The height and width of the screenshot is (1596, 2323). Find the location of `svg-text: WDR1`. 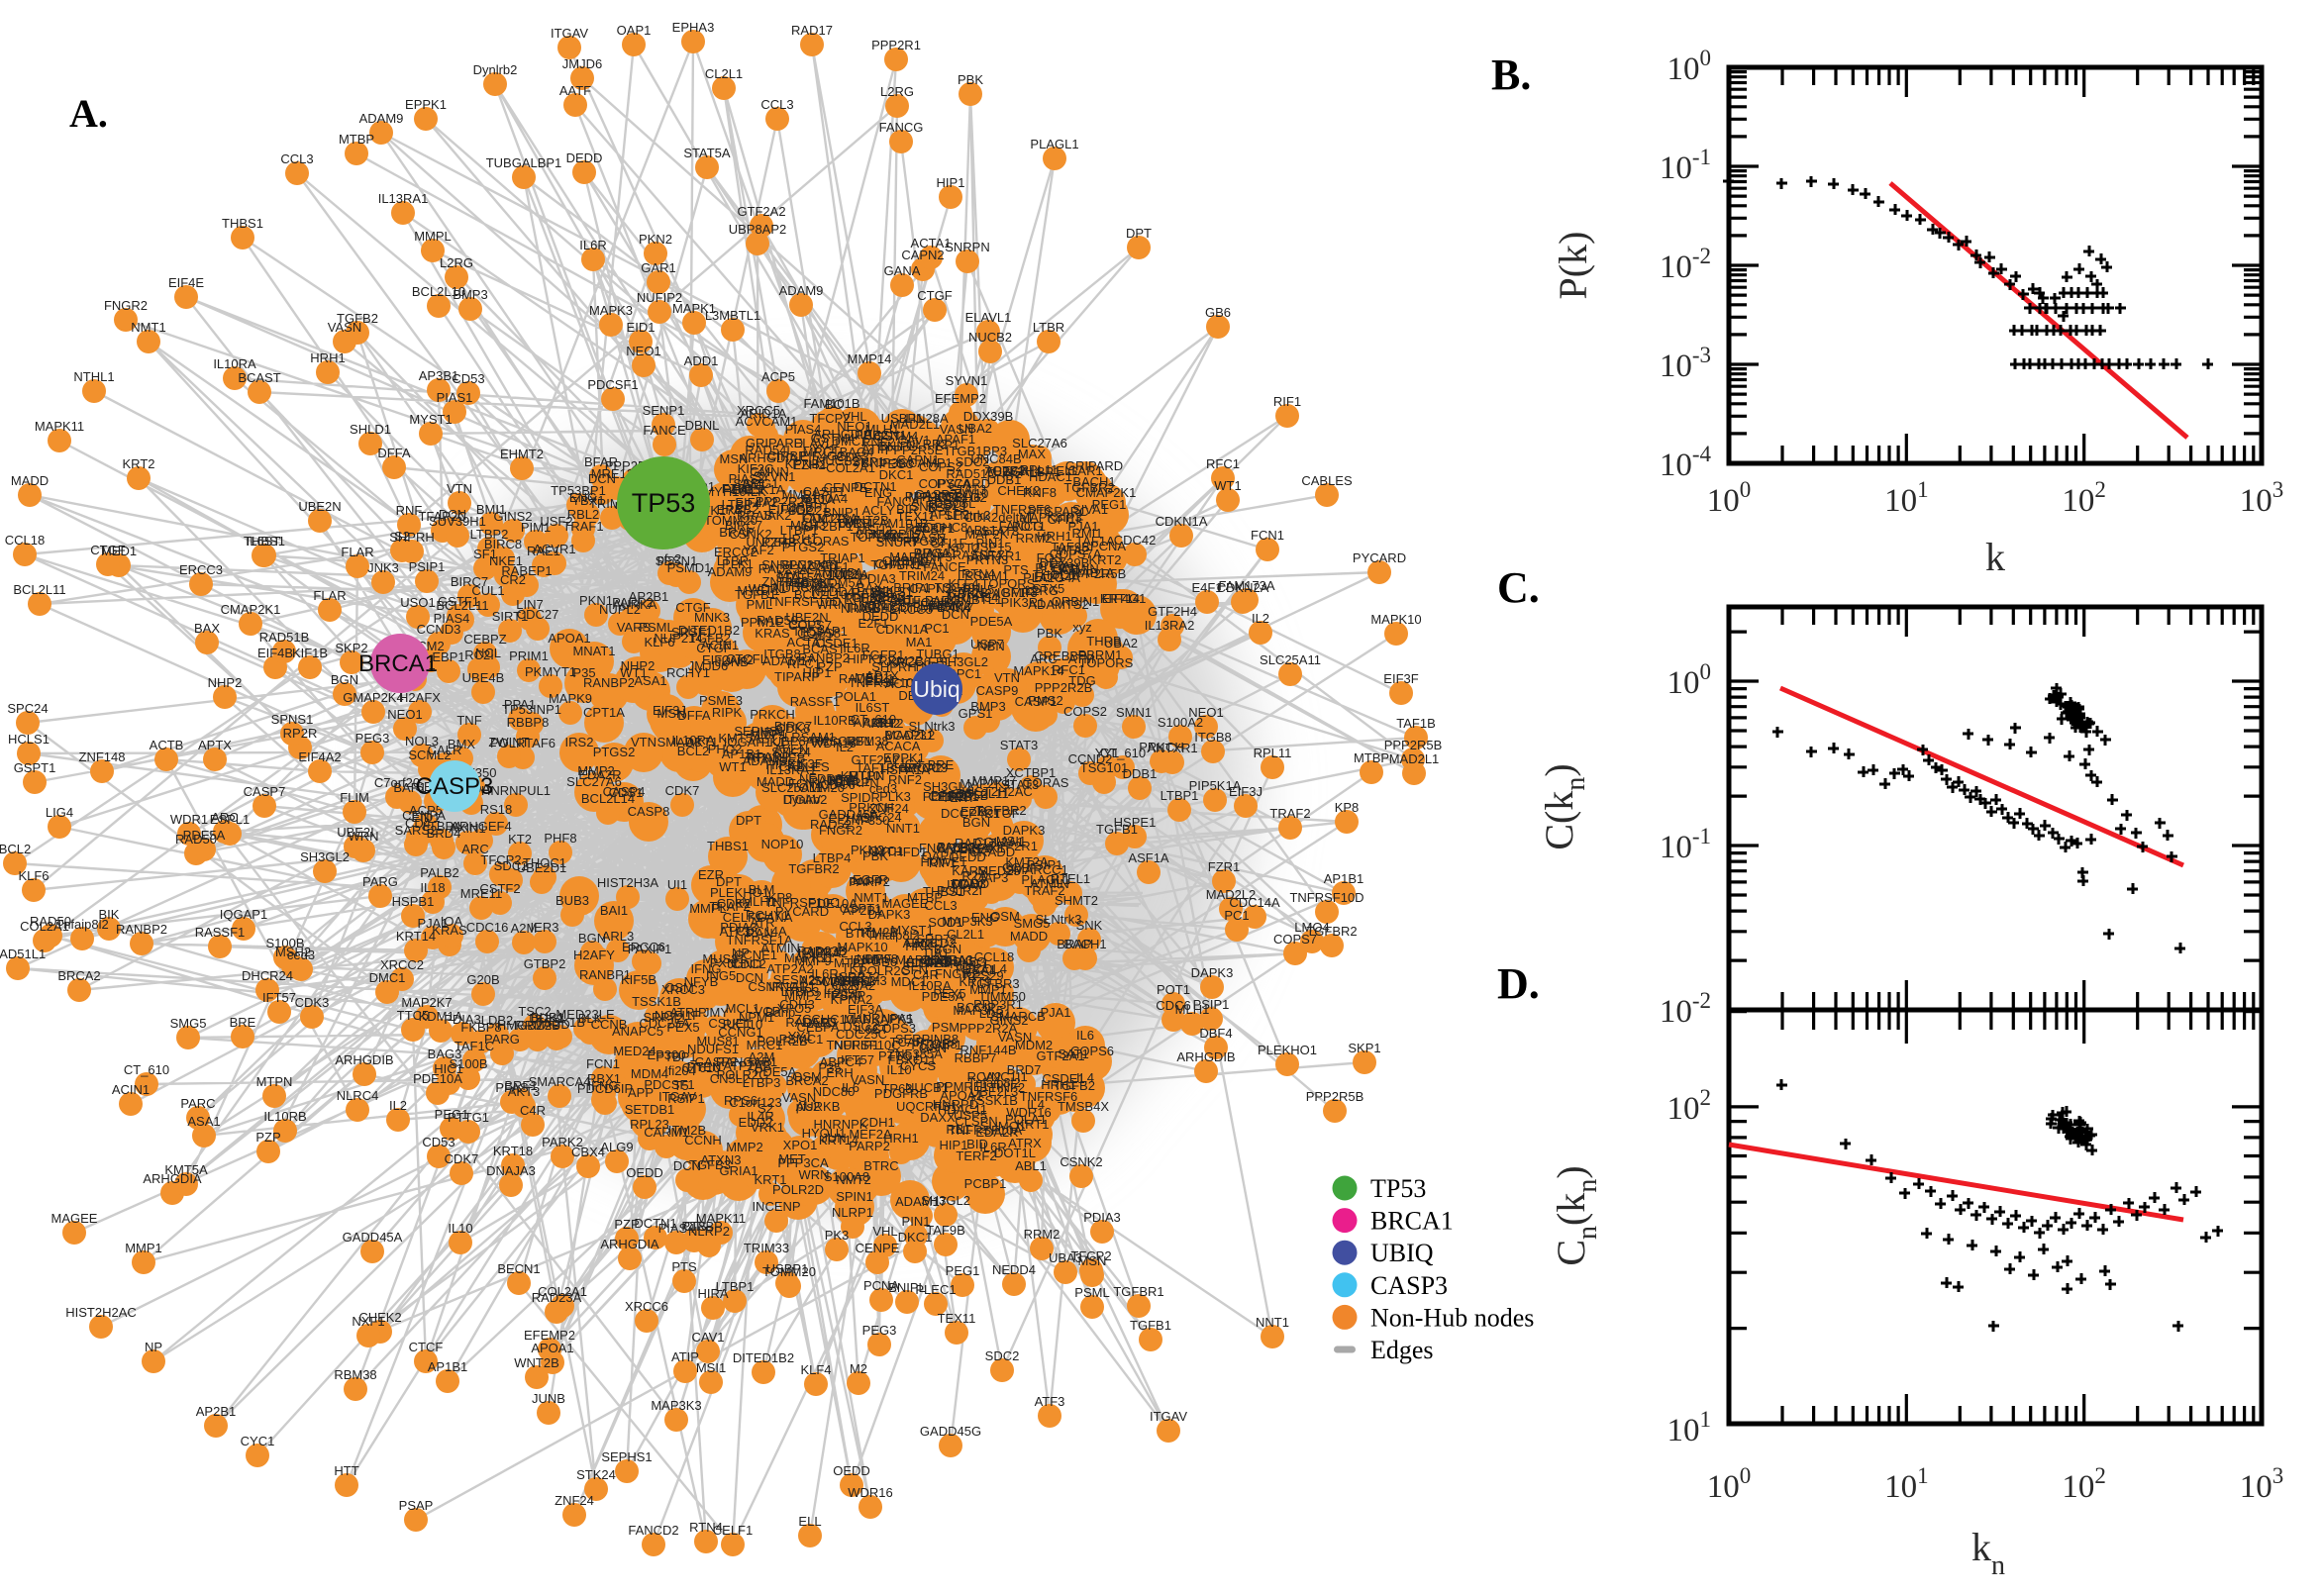

svg-text: WDR1 is located at coordinates (768, 588).